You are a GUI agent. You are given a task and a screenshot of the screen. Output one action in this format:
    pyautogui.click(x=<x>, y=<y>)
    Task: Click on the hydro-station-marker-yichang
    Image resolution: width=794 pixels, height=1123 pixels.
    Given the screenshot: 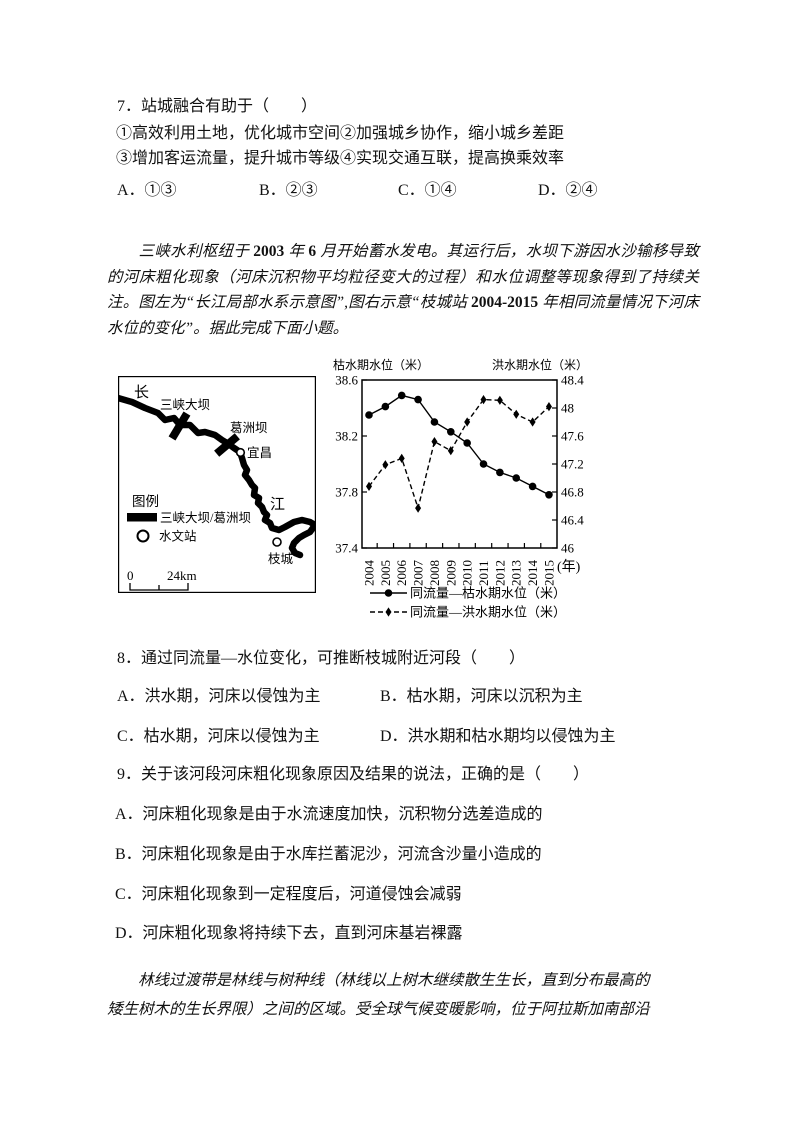 What is the action you would take?
    pyautogui.click(x=240, y=452)
    